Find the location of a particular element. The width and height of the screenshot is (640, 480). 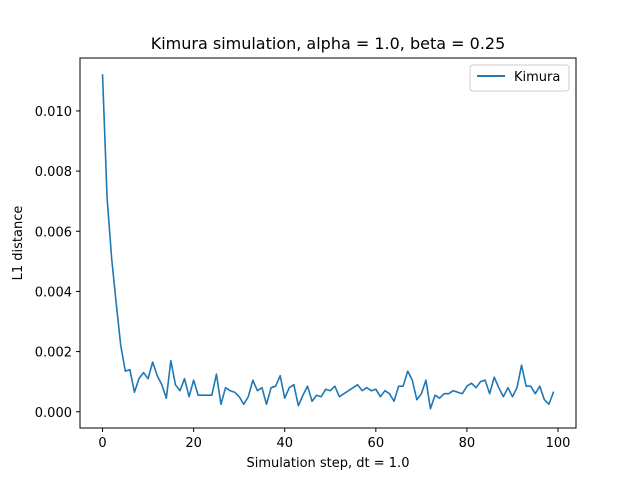

legend-box is located at coordinates (519, 78).